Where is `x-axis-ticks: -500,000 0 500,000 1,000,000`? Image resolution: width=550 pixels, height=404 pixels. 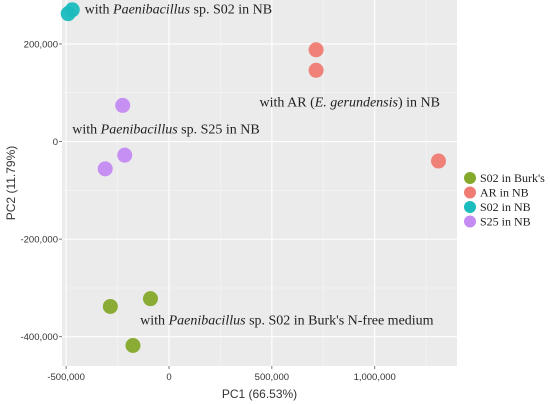 x-axis-ticks: -500,000 0 500,000 1,000,000 is located at coordinates (221, 374).